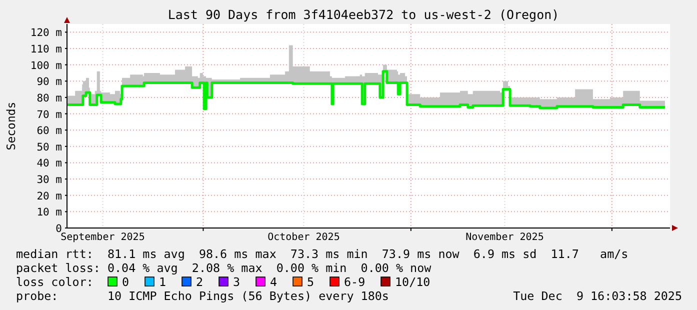  Describe the element at coordinates (49, 180) in the screenshot. I see `y-tick-label: 30 m` at that location.